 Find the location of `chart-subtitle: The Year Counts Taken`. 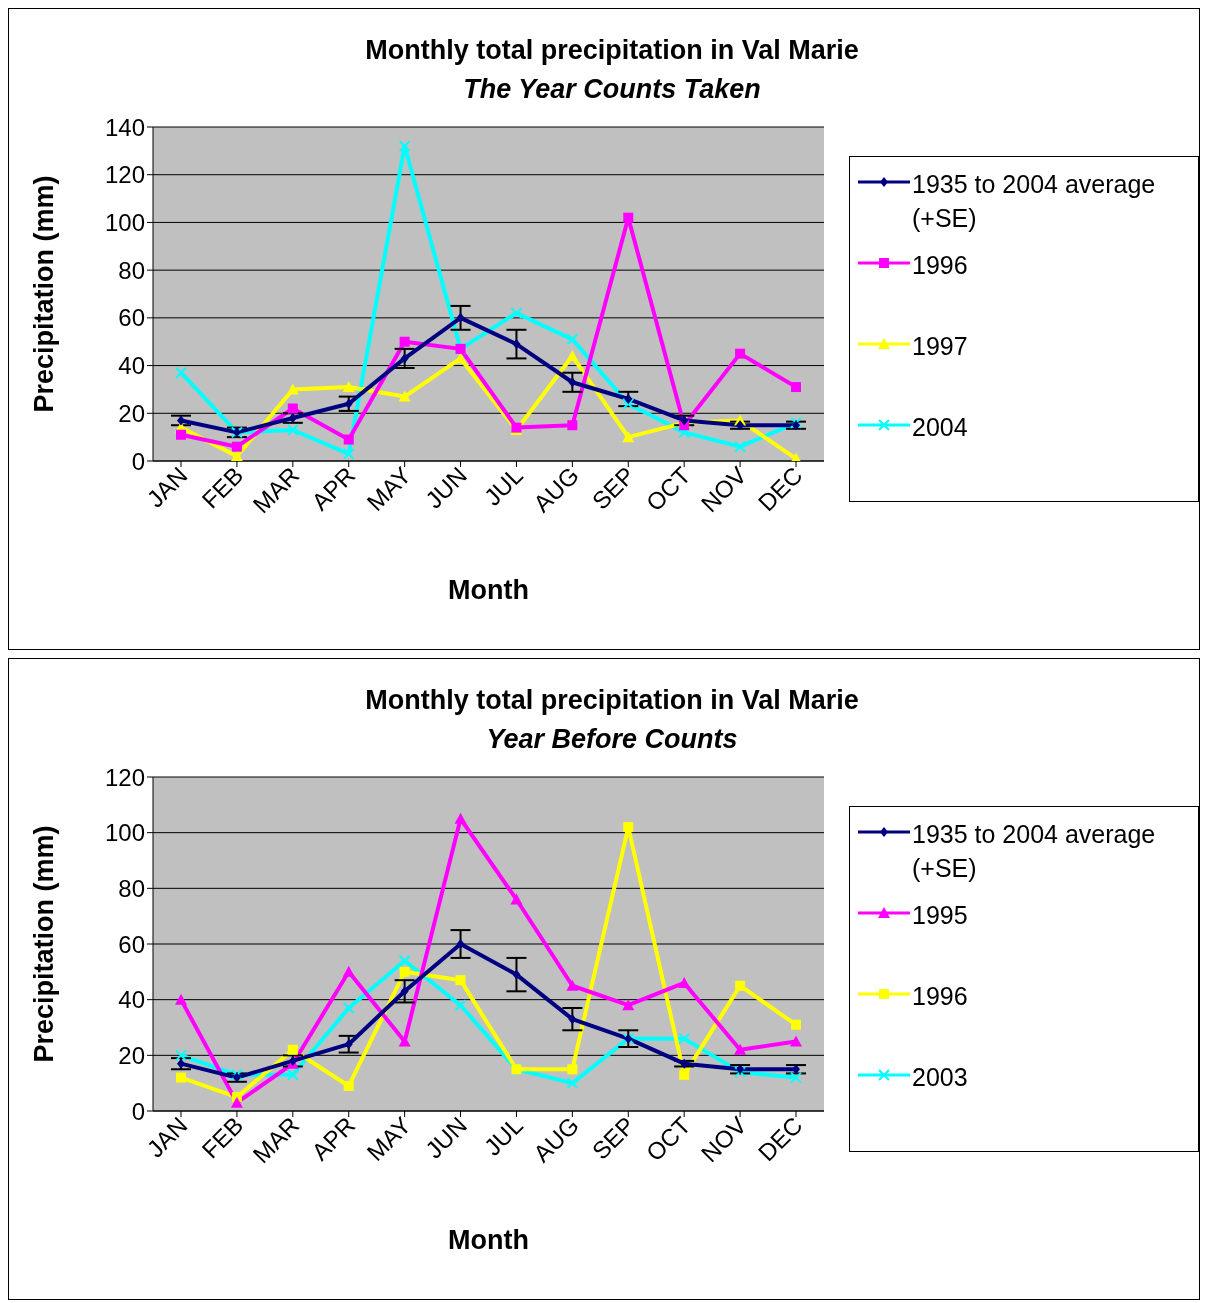

chart-subtitle: The Year Counts Taken is located at coordinates (612, 89).